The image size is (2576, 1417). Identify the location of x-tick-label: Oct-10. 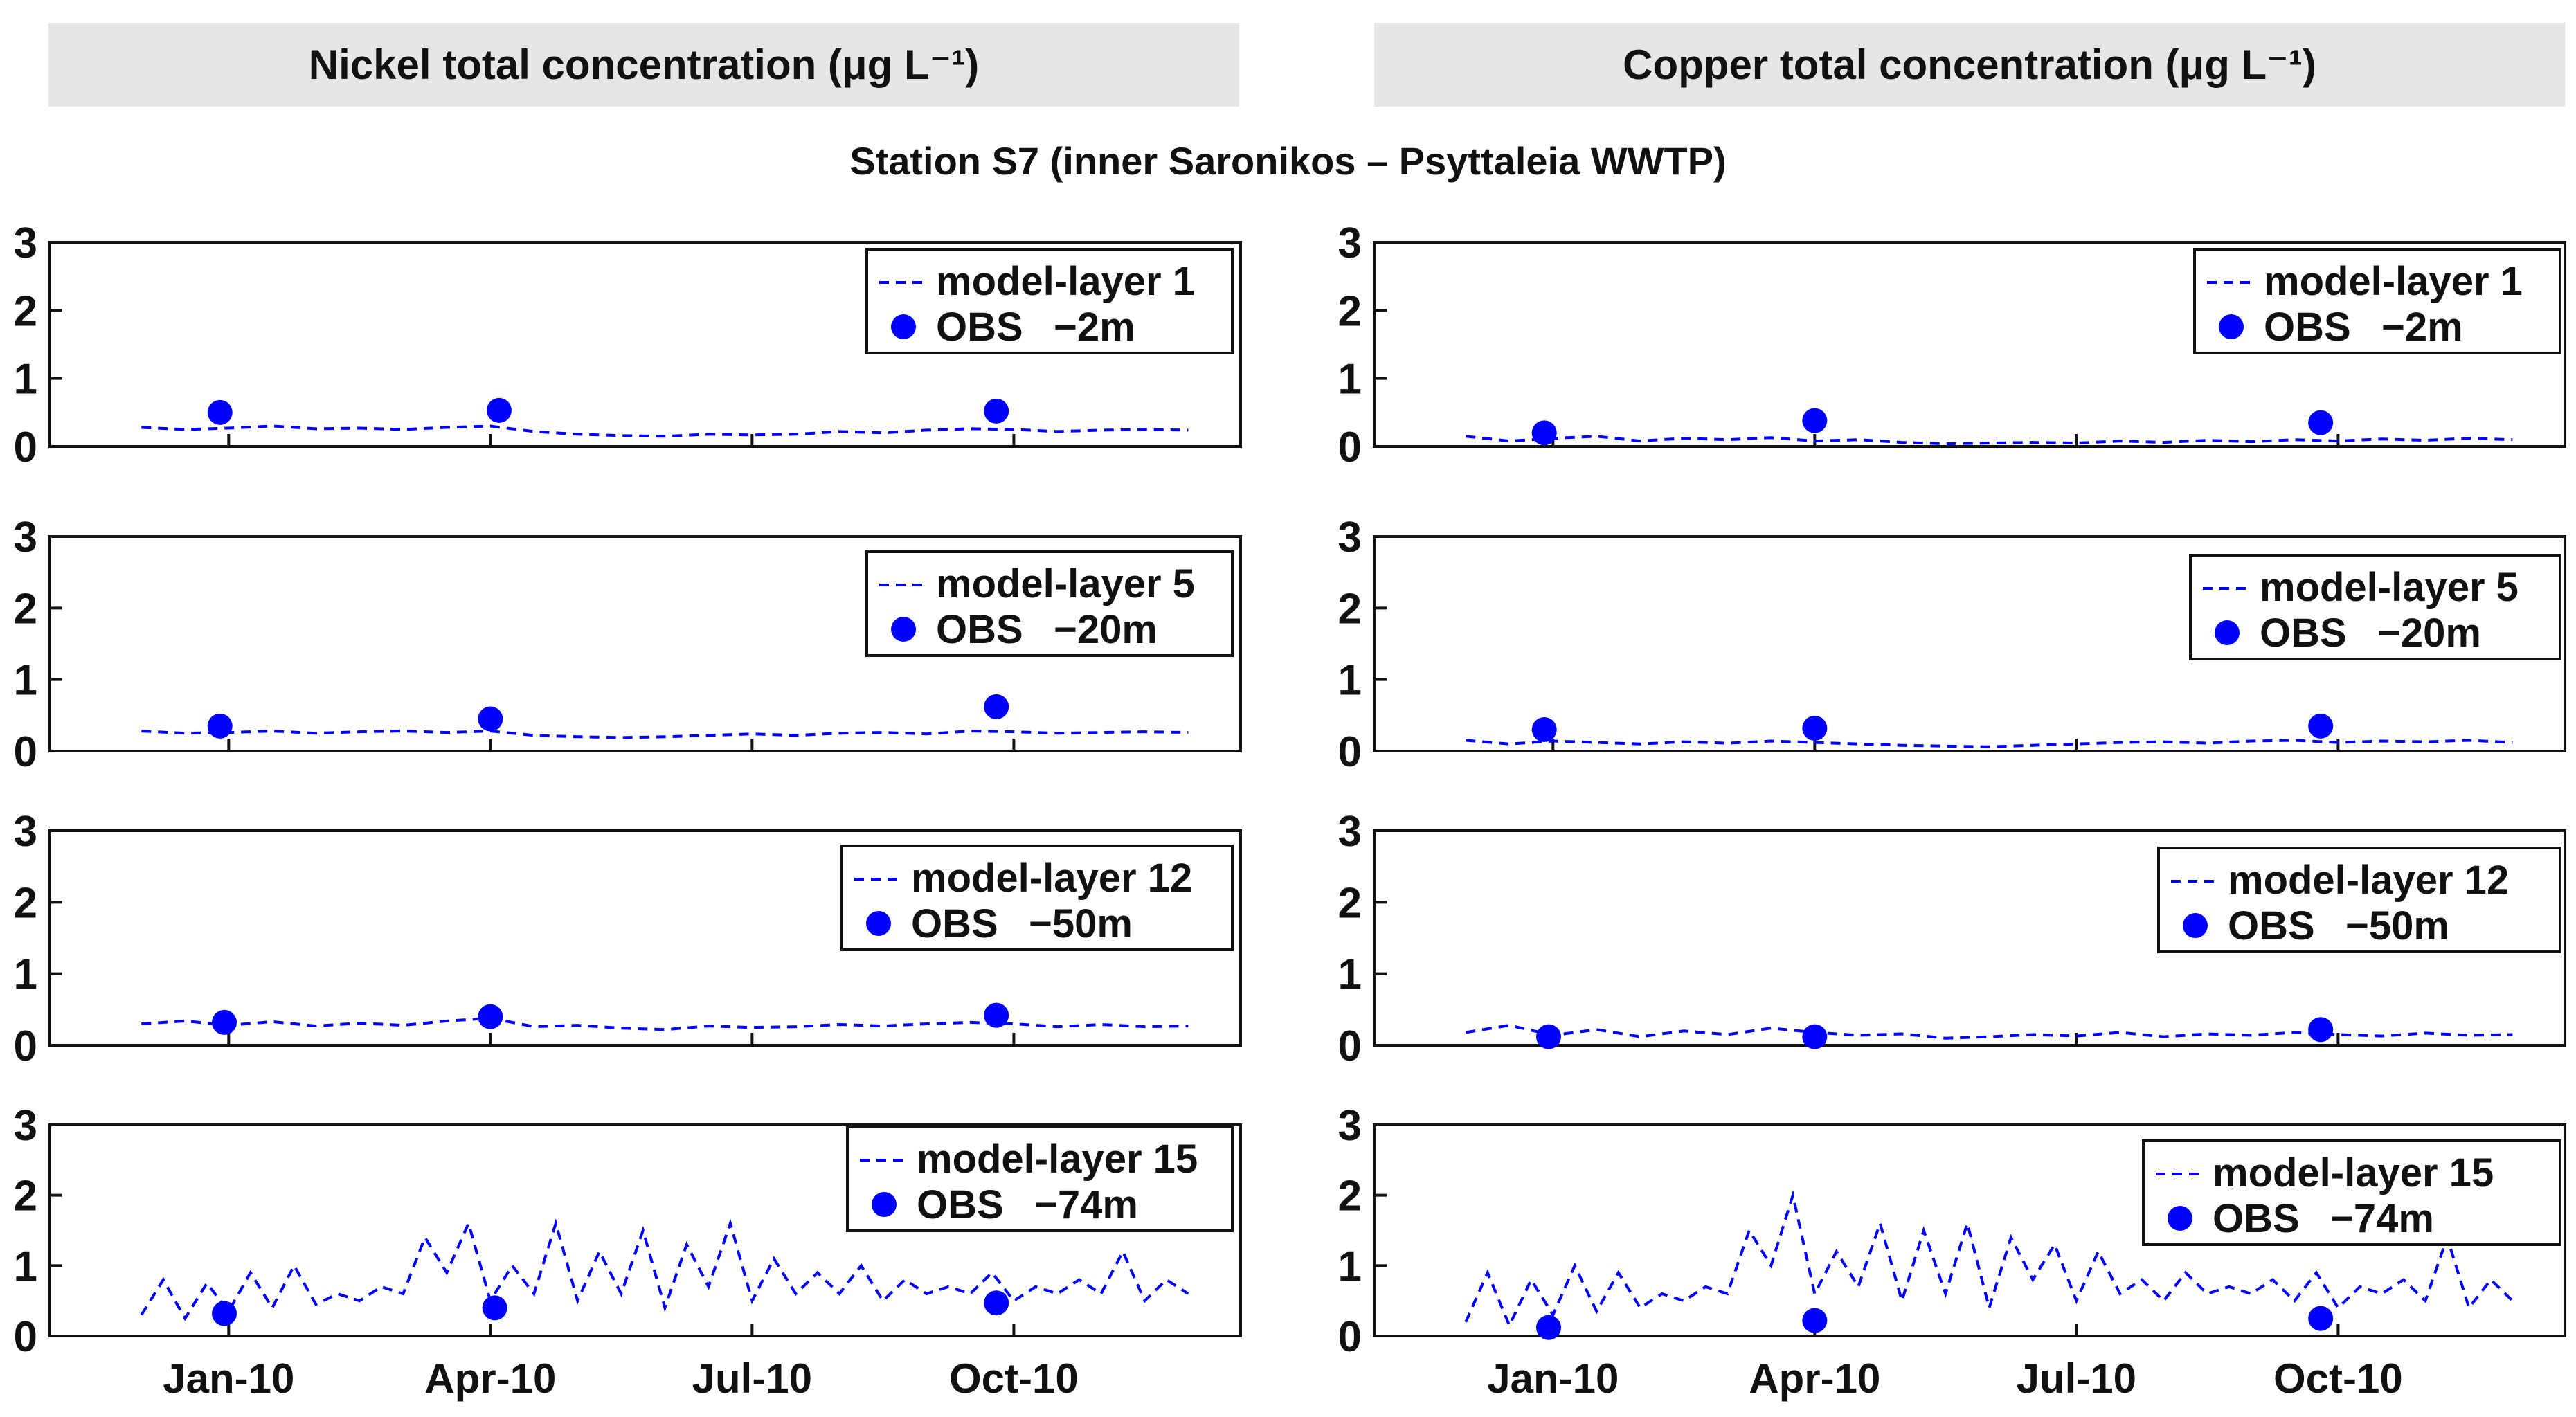
(2338, 1378).